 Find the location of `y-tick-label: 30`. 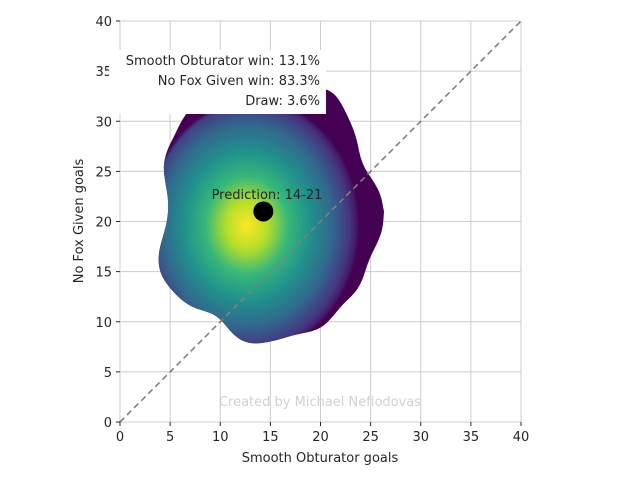

y-tick-label: 30 is located at coordinates (103, 122).